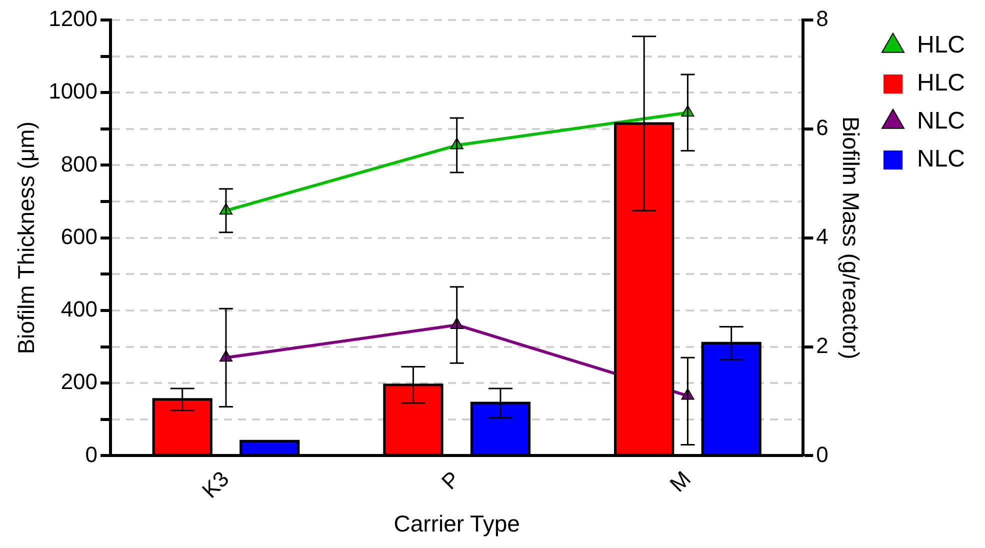 The width and height of the screenshot is (985, 548). Describe the element at coordinates (822, 236) in the screenshot. I see `y2-tick-label: 4` at that location.